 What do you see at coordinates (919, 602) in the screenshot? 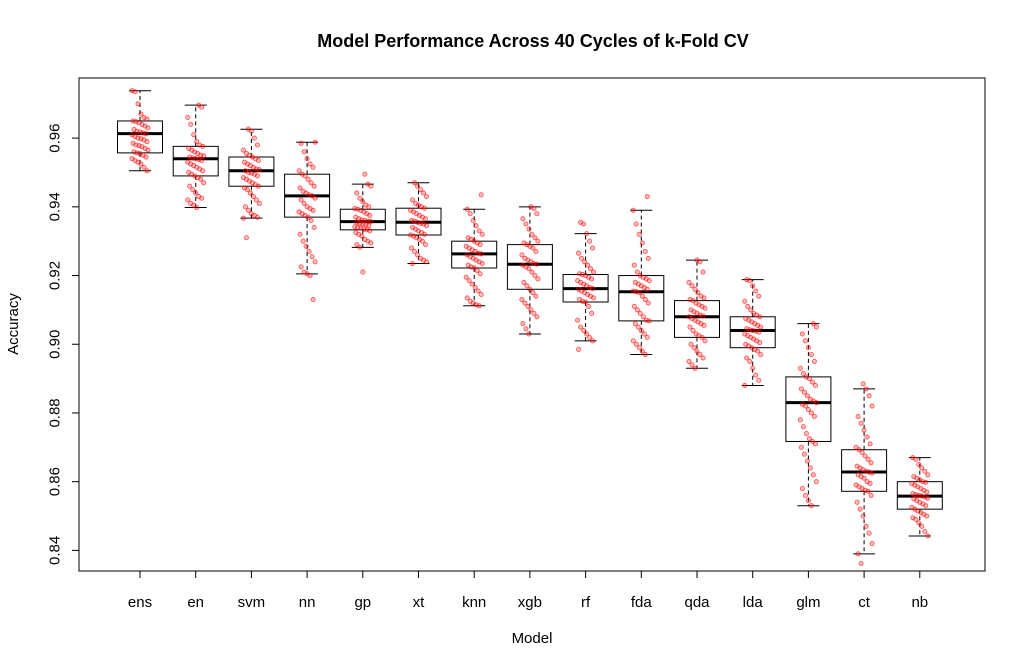
I see `x-tick-label: nb` at bounding box center [919, 602].